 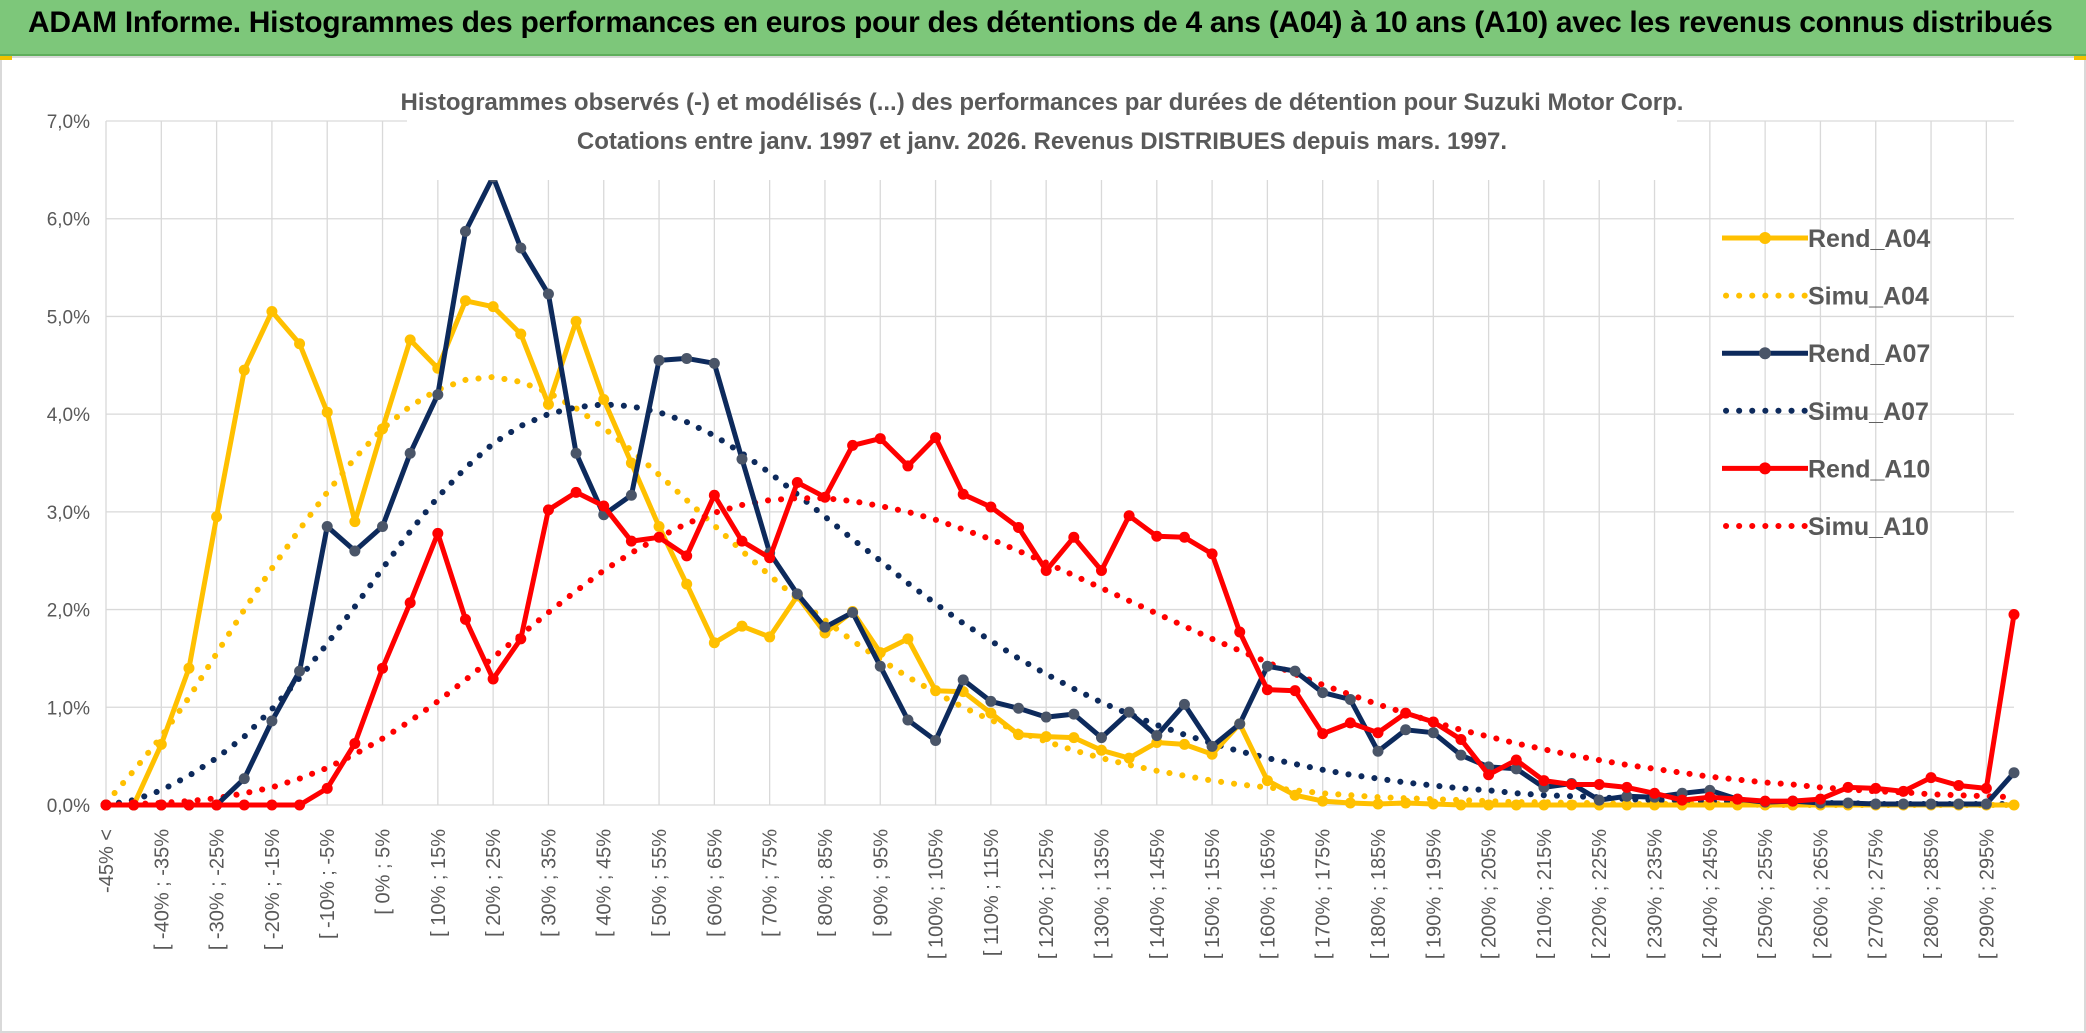 What do you see at coordinates (1766, 894) in the screenshot?
I see `x-tick-label: [ 250% ; 255%` at bounding box center [1766, 894].